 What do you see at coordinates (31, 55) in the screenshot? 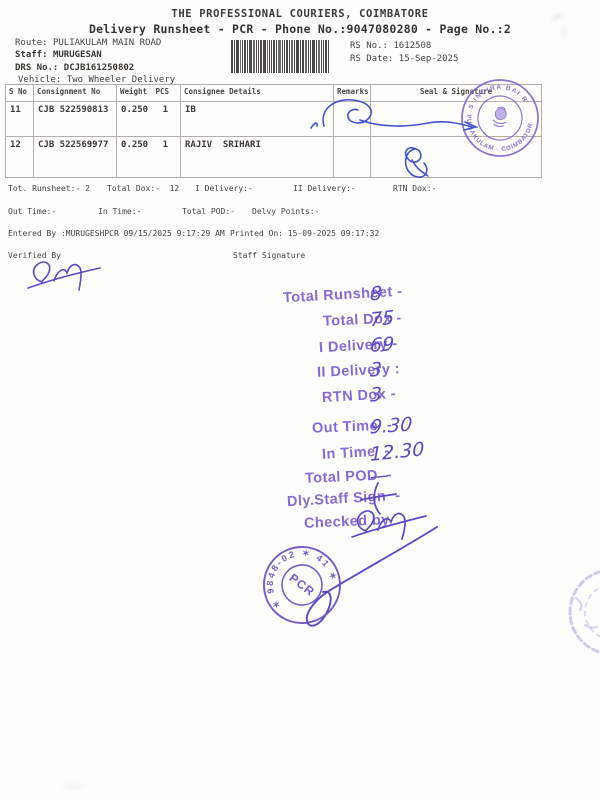
I see `staff-label: Staff:` at bounding box center [31, 55].